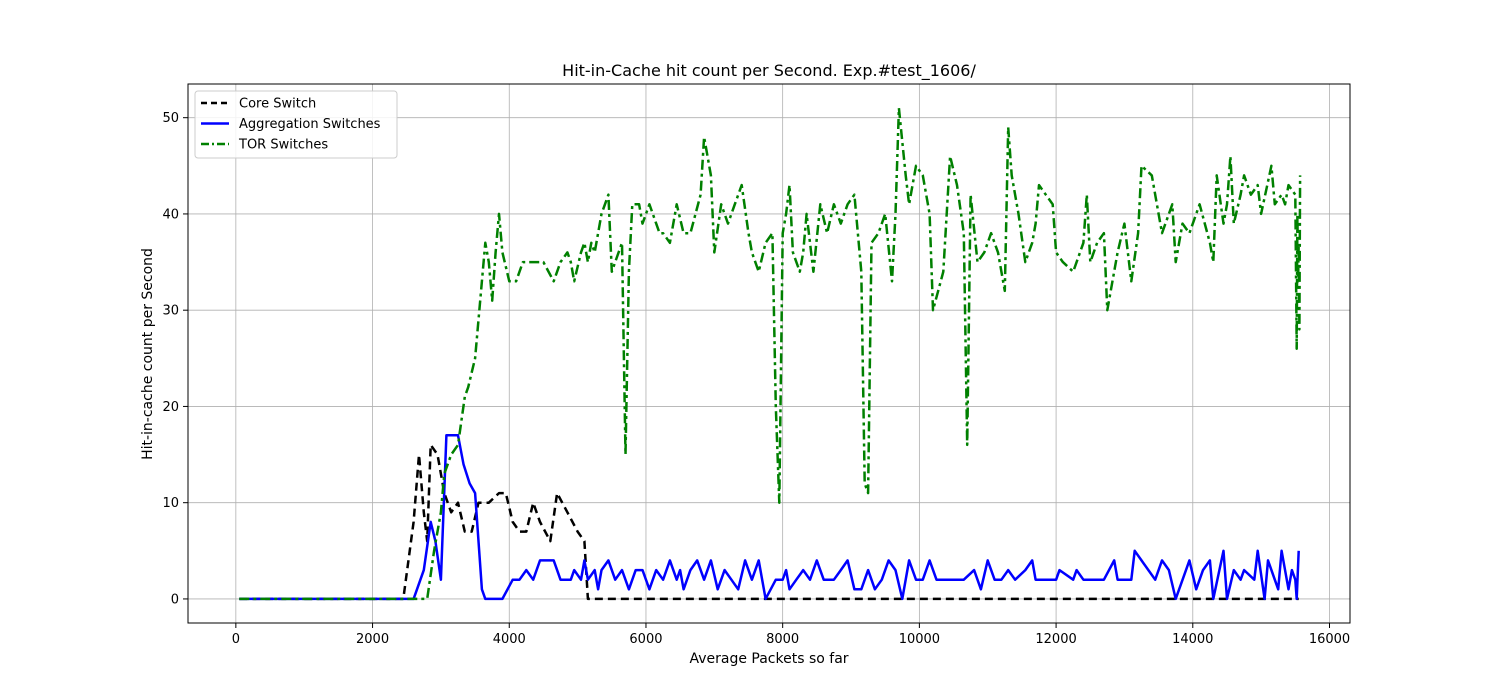  Describe the element at coordinates (170, 407) in the screenshot. I see `y-tick-label: 20` at that location.